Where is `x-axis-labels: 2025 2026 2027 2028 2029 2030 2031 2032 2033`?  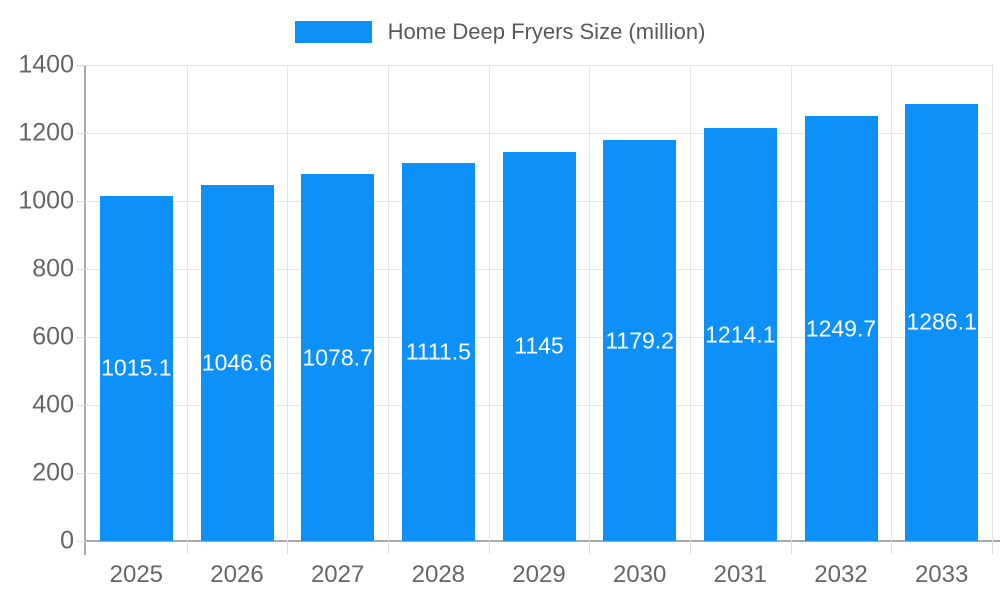
x-axis-labels: 2025 2026 2027 2028 2029 2030 2031 2032 2033 is located at coordinates (539, 578).